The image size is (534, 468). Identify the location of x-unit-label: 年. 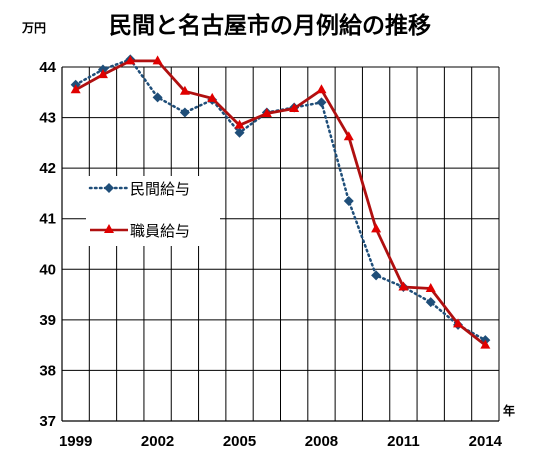
(509, 410).